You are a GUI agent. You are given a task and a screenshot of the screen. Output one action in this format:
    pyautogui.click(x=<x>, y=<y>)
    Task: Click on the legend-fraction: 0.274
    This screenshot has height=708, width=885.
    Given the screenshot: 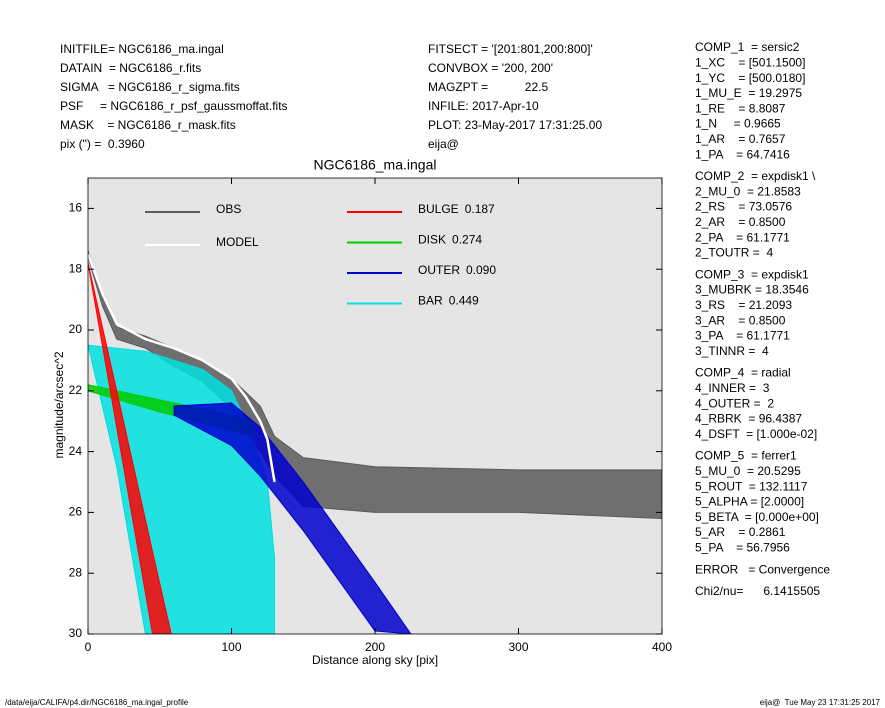 What is the action you would take?
    pyautogui.click(x=467, y=240)
    